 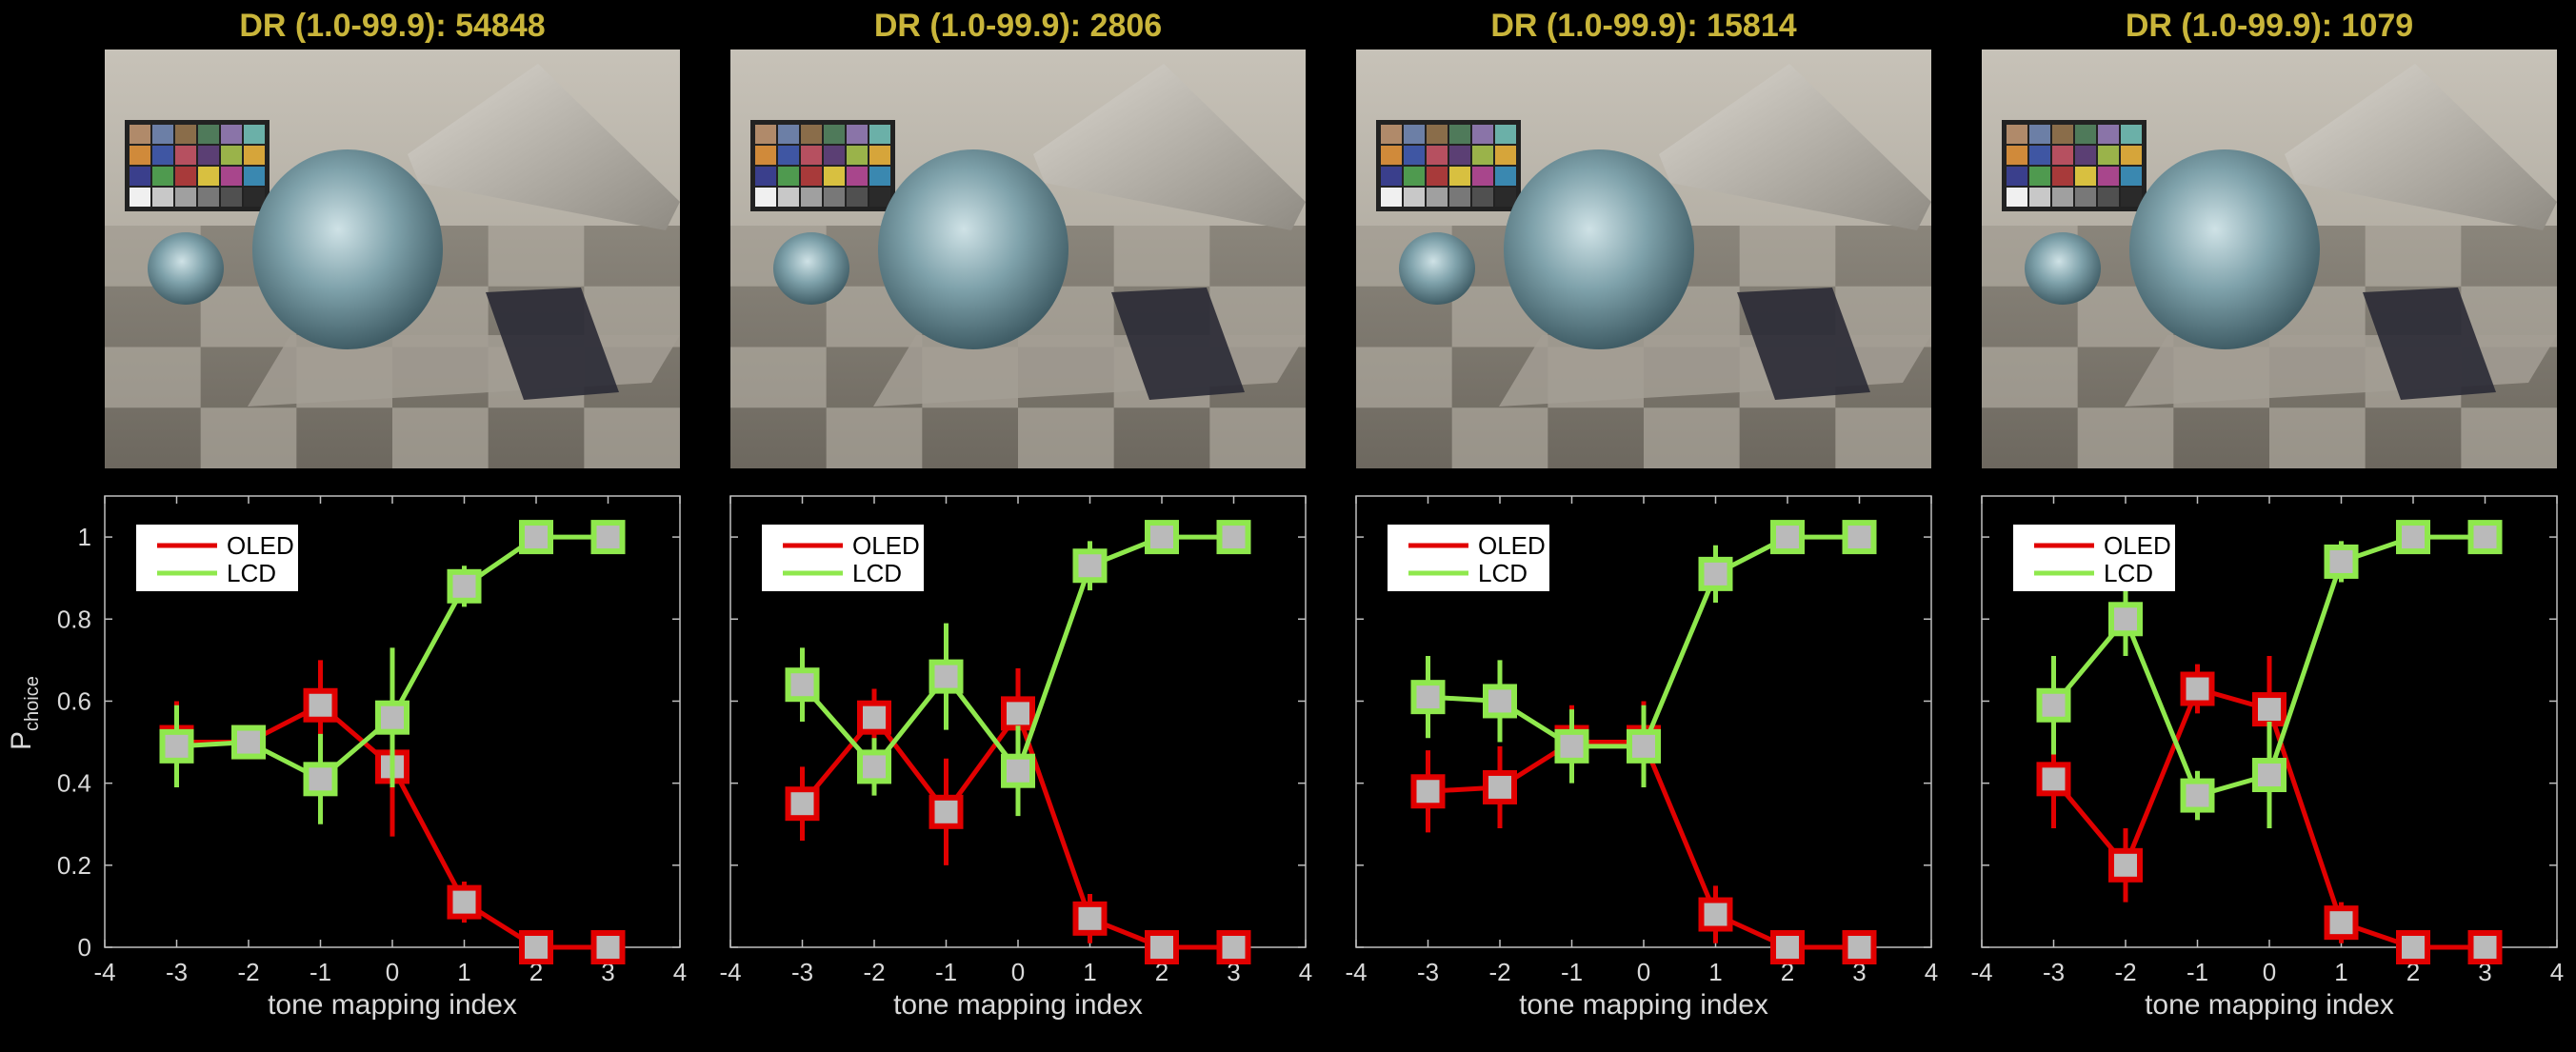 I want to click on large-blob, so click(x=347, y=249).